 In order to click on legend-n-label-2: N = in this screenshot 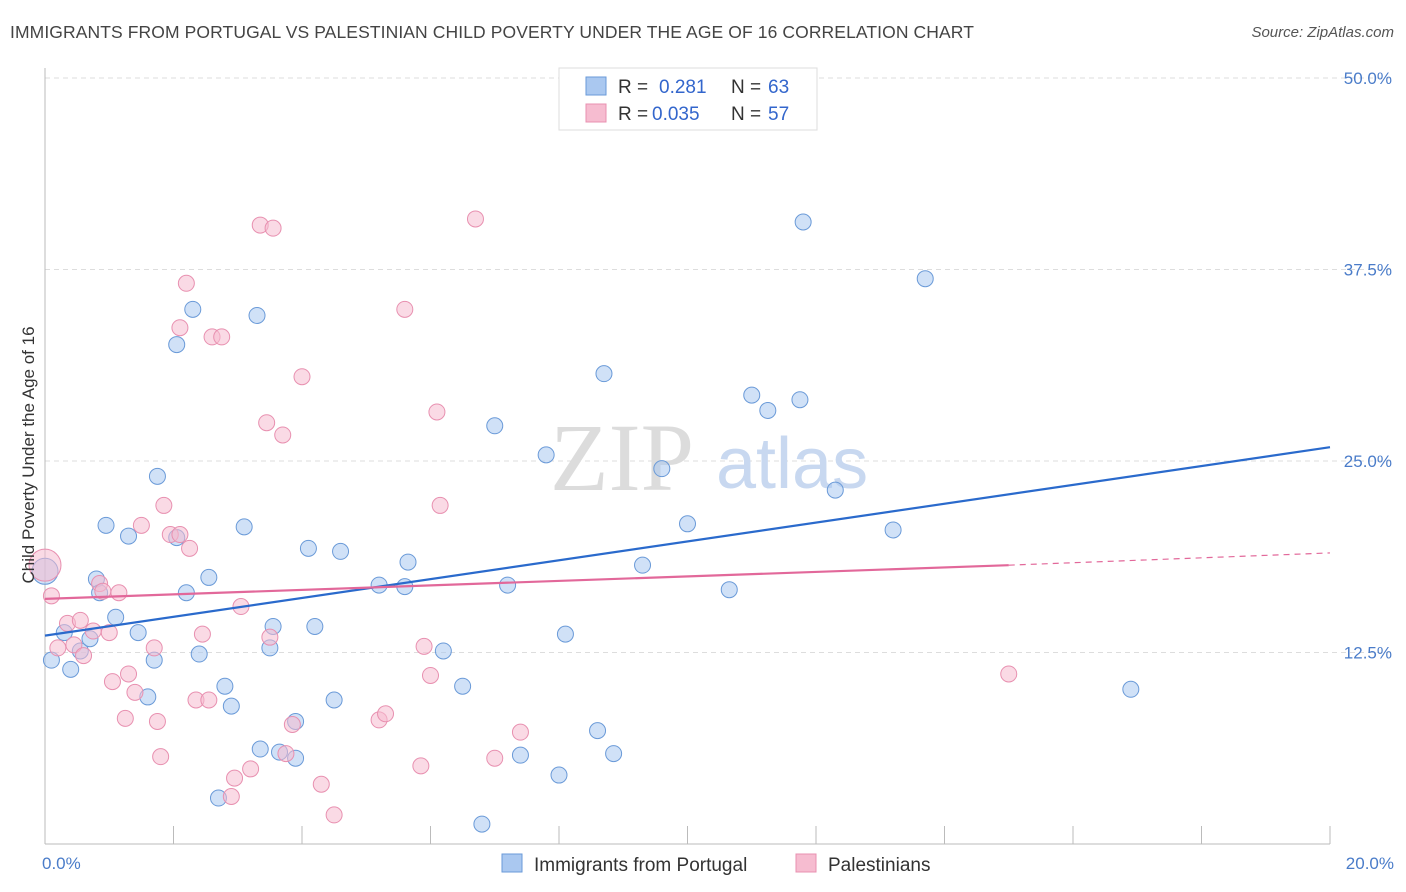, I will do `click(746, 114)`.